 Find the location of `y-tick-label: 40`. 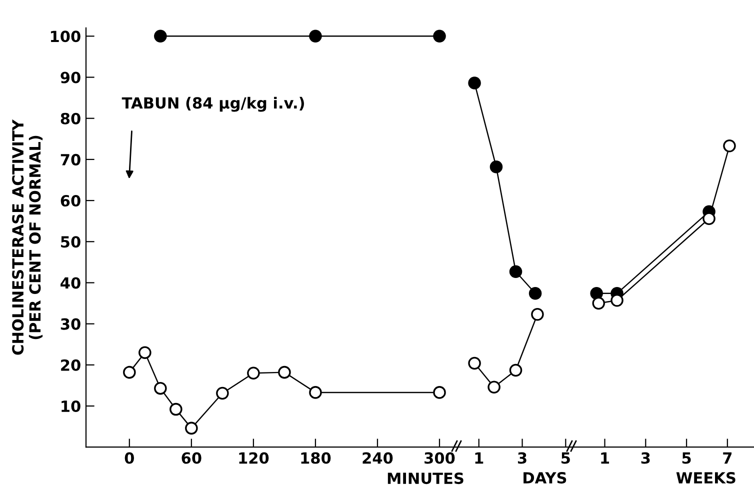

y-tick-label: 40 is located at coordinates (70, 283).